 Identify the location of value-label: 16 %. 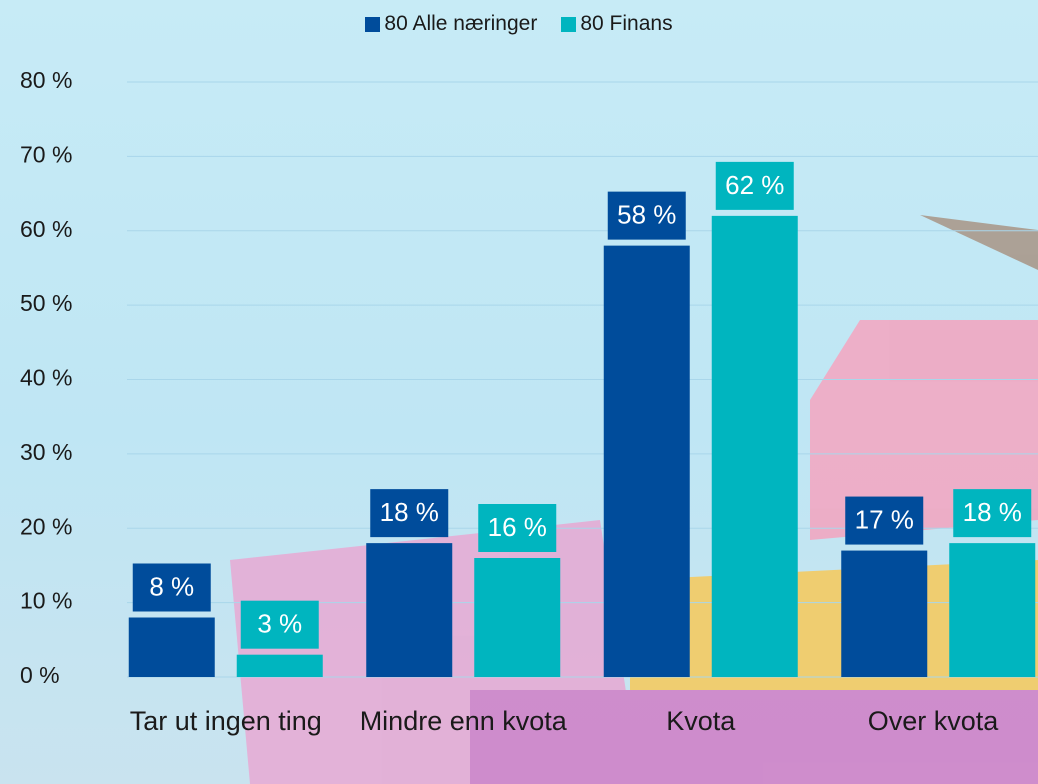
(517, 527).